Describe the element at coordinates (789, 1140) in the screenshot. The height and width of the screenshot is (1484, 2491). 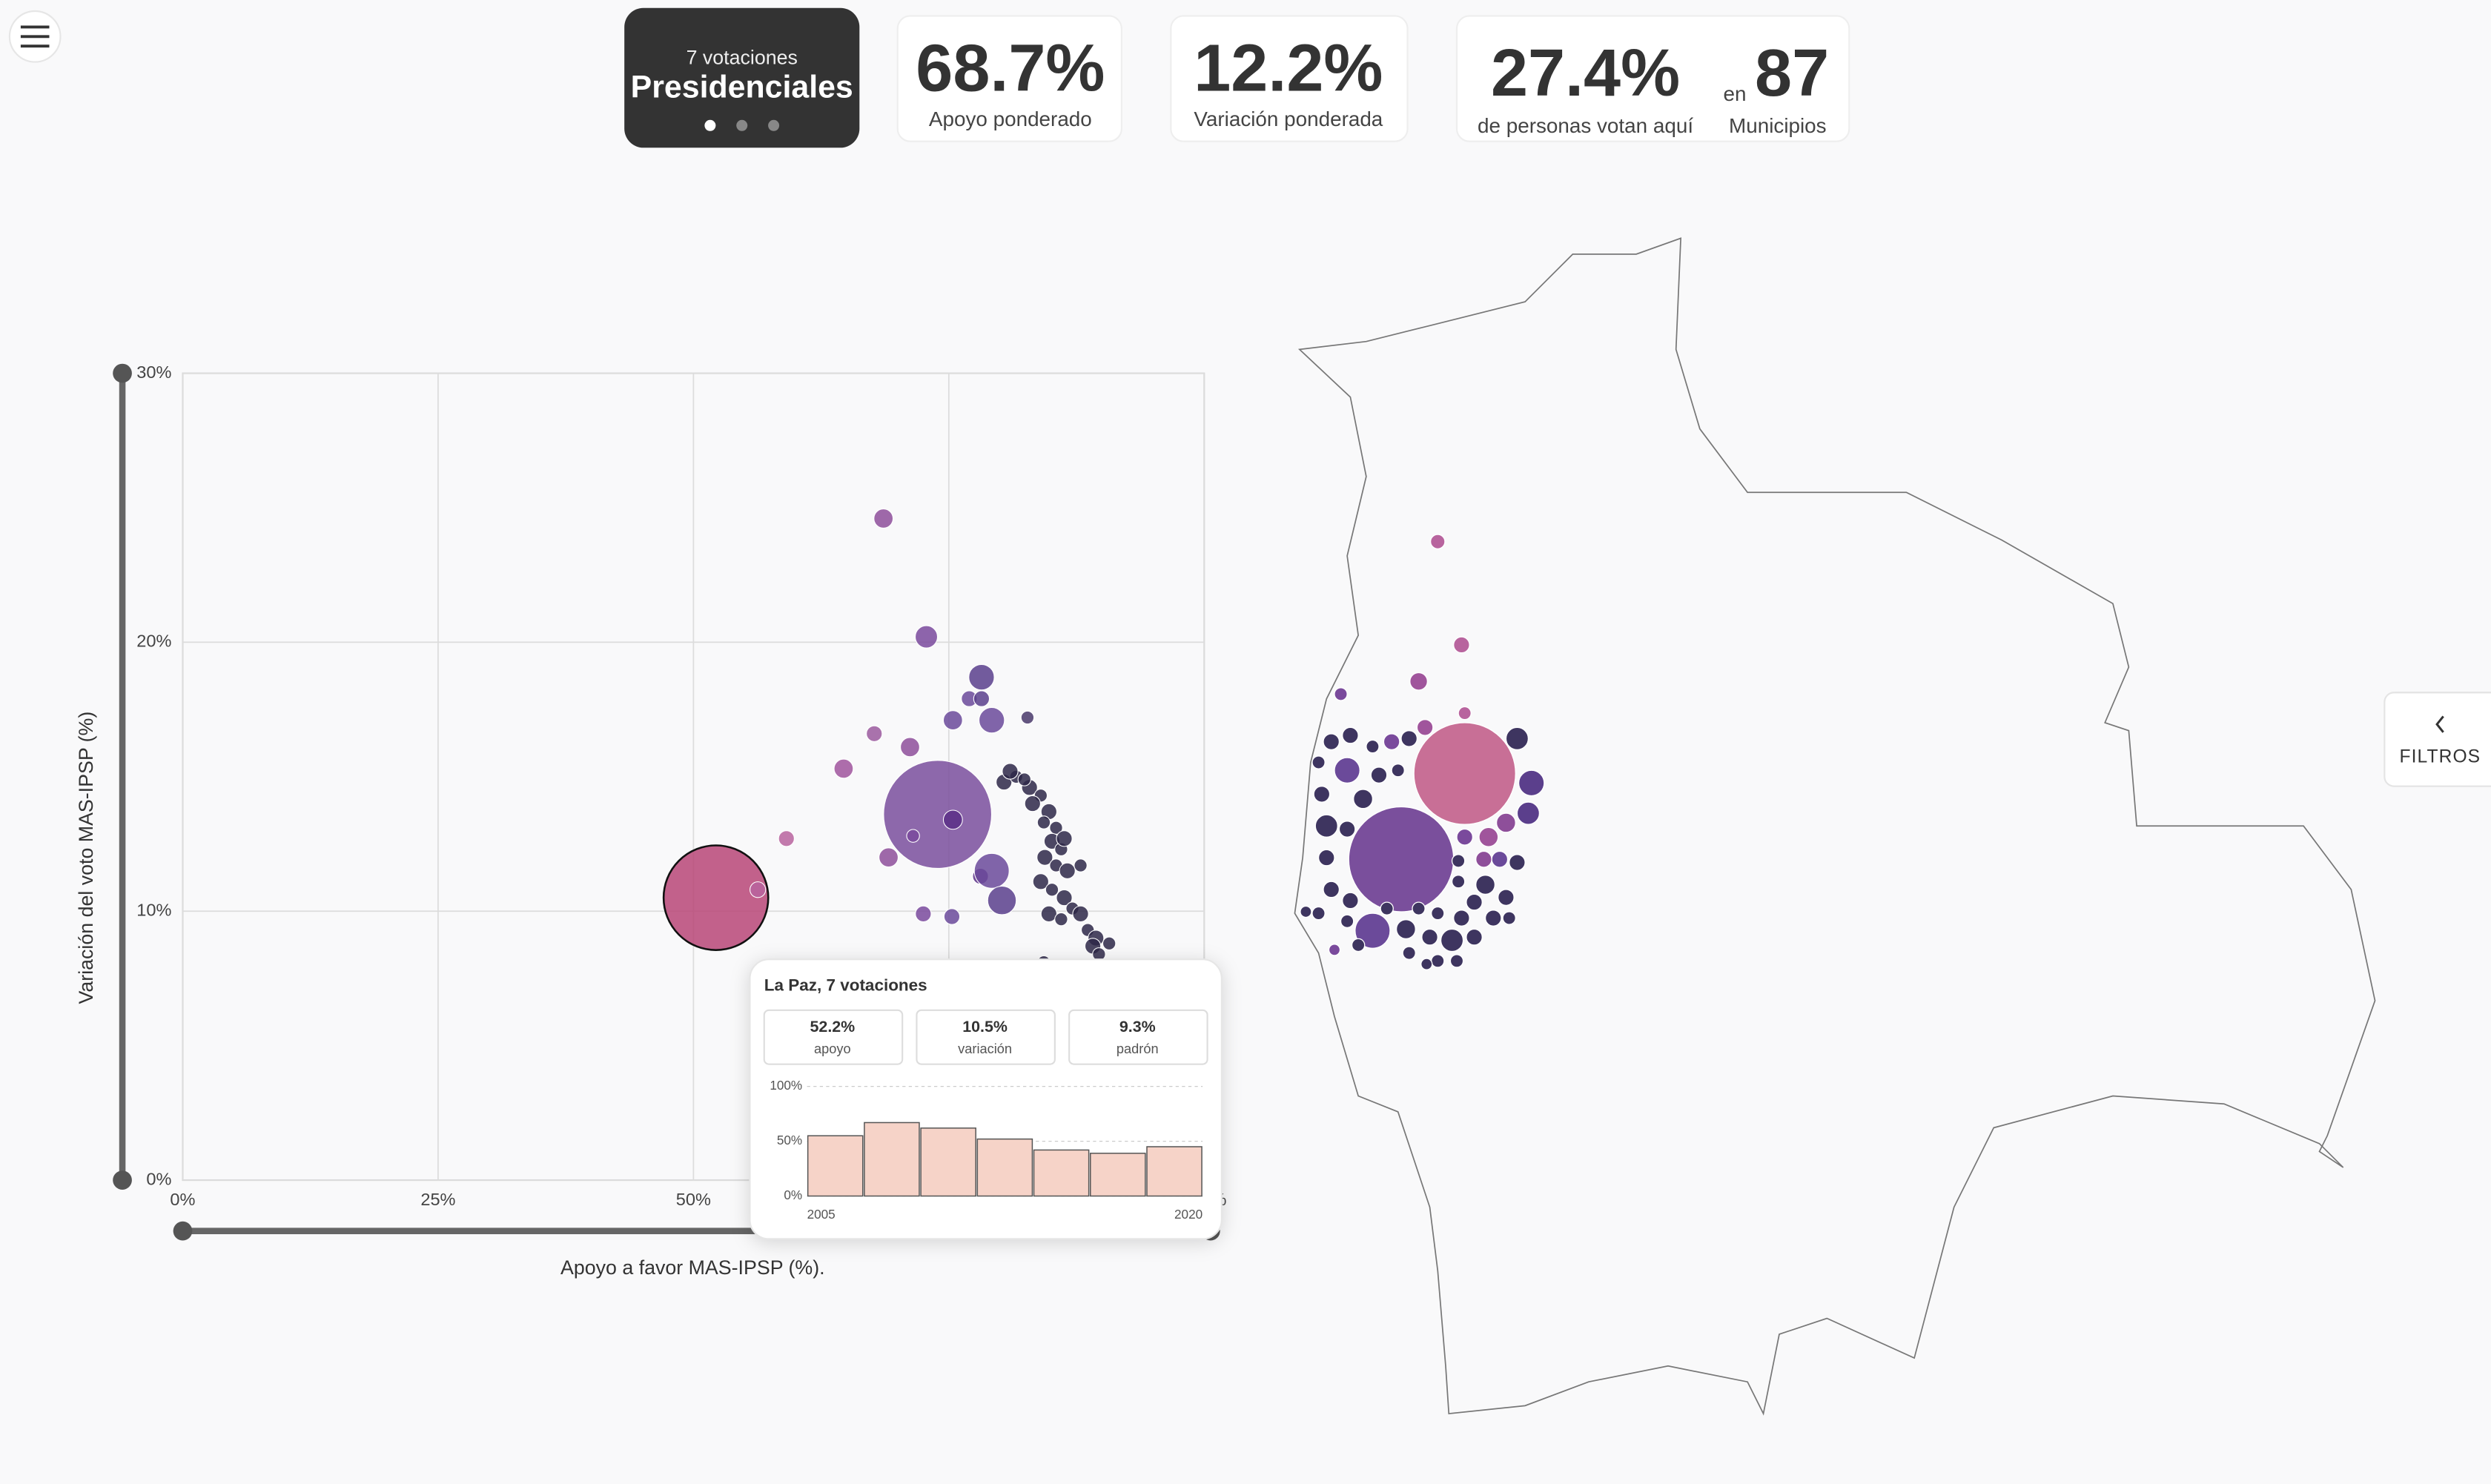
I see `y-tick-label: 50%` at that location.